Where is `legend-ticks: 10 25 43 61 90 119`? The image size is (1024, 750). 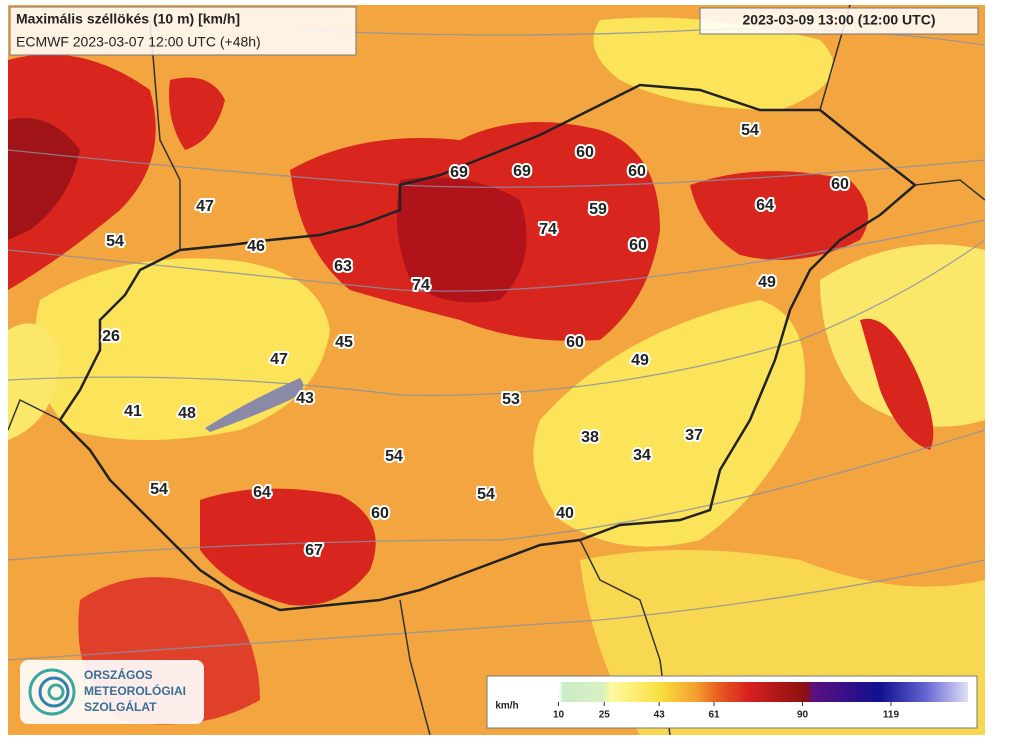
legend-ticks: 10 25 43 61 90 119 is located at coordinates (726, 711).